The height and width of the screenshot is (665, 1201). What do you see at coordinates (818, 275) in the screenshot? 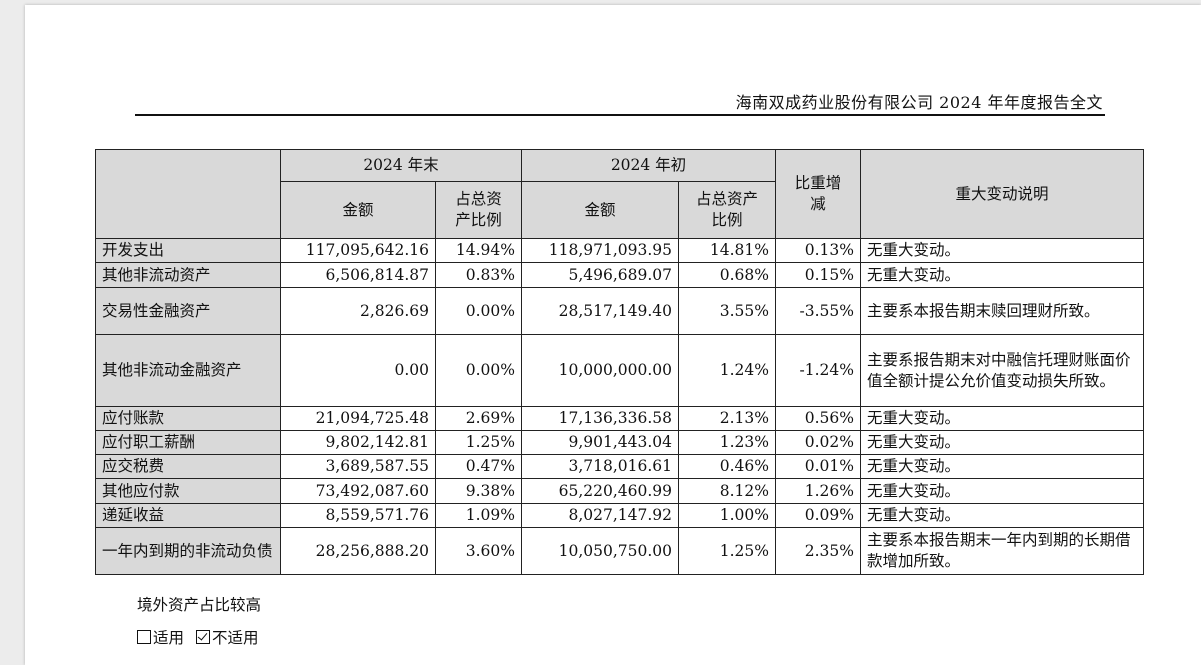
I see `cell-change: 0.15%` at bounding box center [818, 275].